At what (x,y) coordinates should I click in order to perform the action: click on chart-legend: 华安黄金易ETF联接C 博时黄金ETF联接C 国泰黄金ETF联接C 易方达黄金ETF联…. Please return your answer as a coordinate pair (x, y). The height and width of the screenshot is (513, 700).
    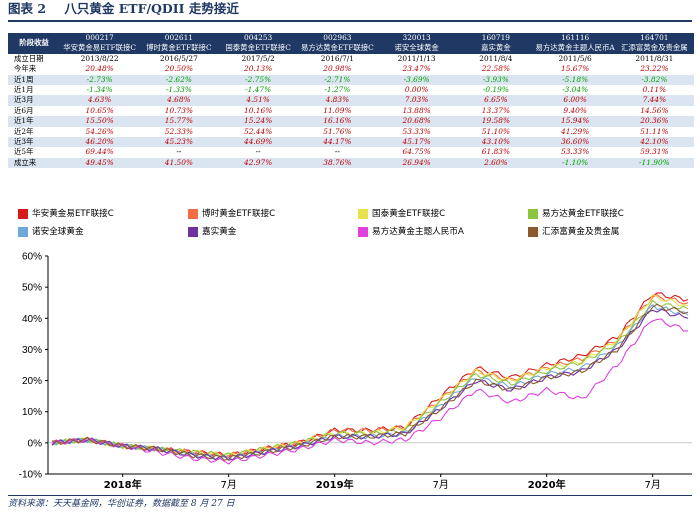
    Looking at the image, I should click on (358, 228).